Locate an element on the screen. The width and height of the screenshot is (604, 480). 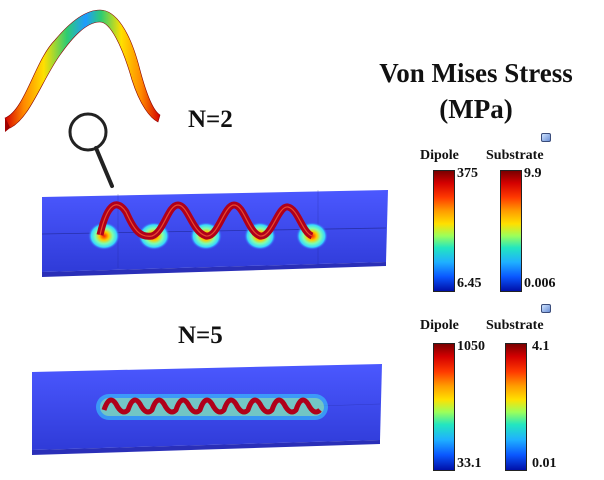
substrate-min-label: 0.006 is located at coordinates (540, 283).